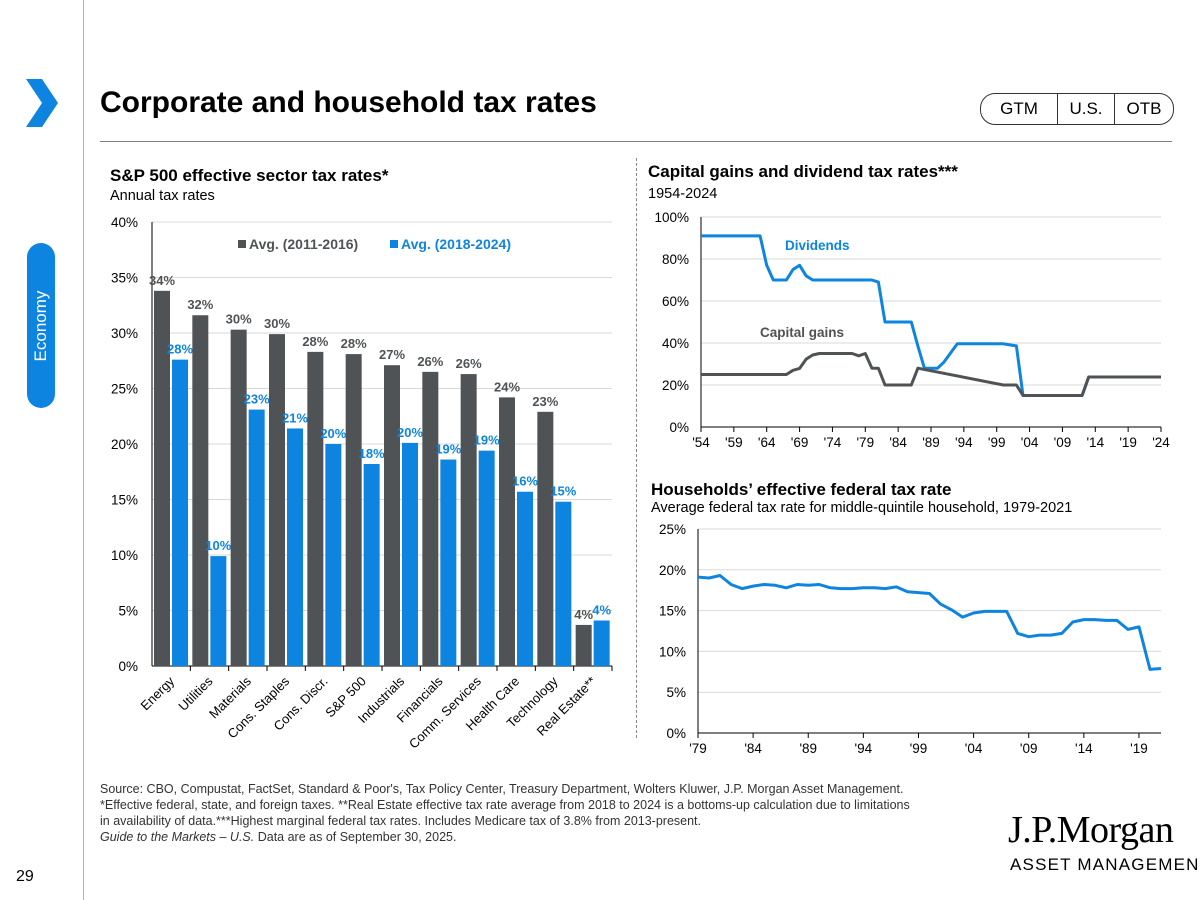 The width and height of the screenshot is (1200, 900). I want to click on x-tick-label: '14, so click(1095, 442).